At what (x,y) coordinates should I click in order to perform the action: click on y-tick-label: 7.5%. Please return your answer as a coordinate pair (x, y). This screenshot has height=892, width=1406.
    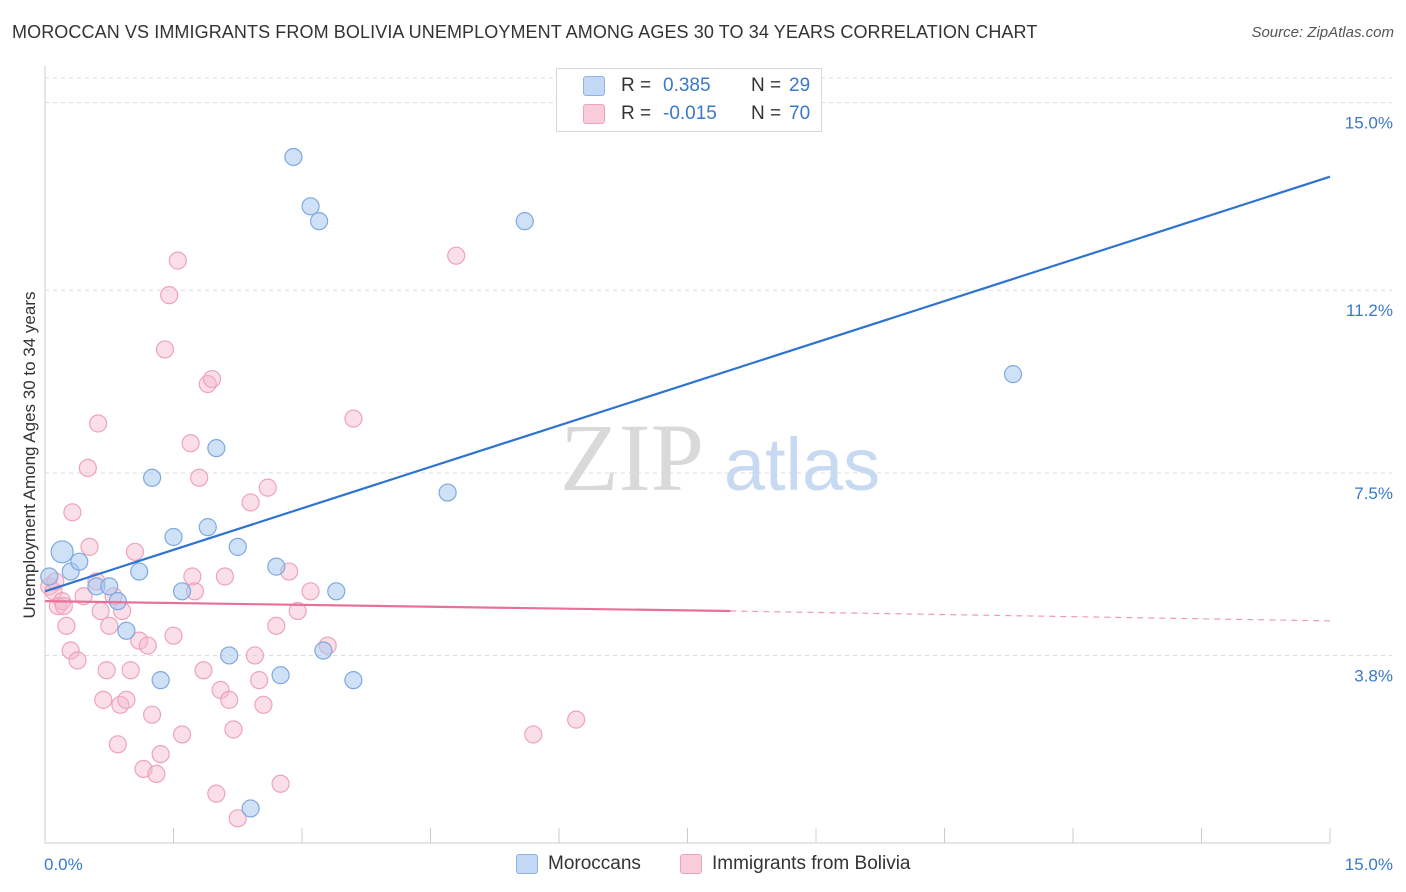
    Looking at the image, I should click on (1373, 493).